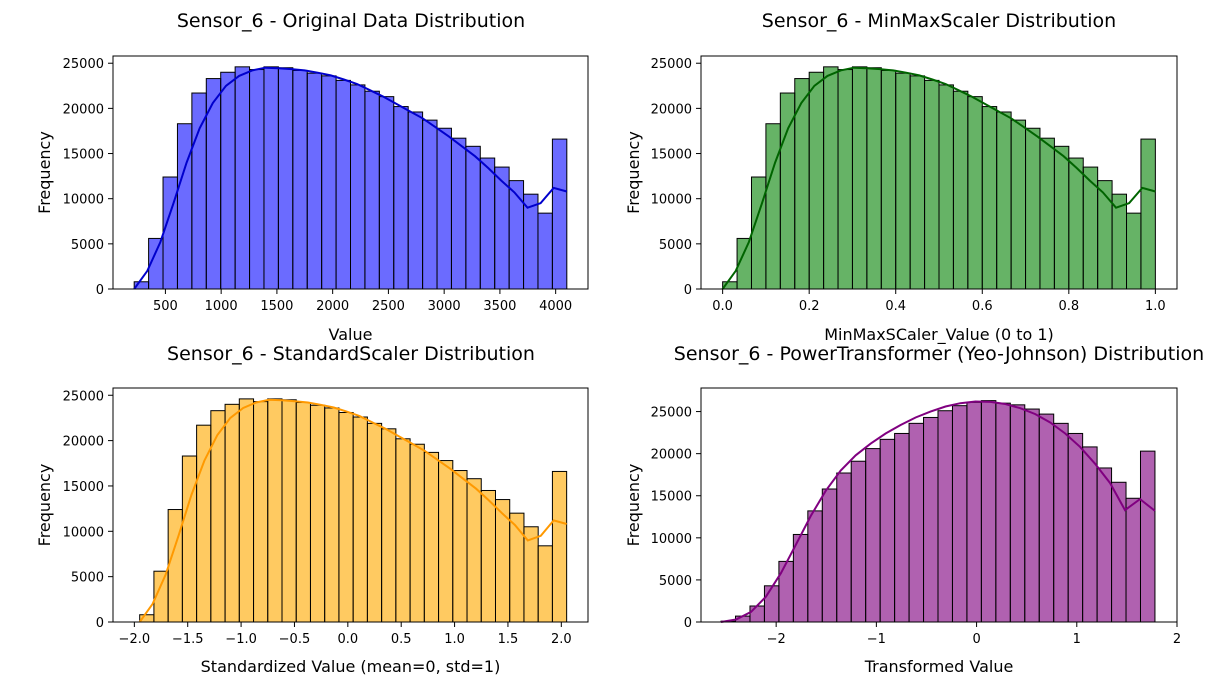  I want to click on x-tick-label: 1.0, so click(454, 639).